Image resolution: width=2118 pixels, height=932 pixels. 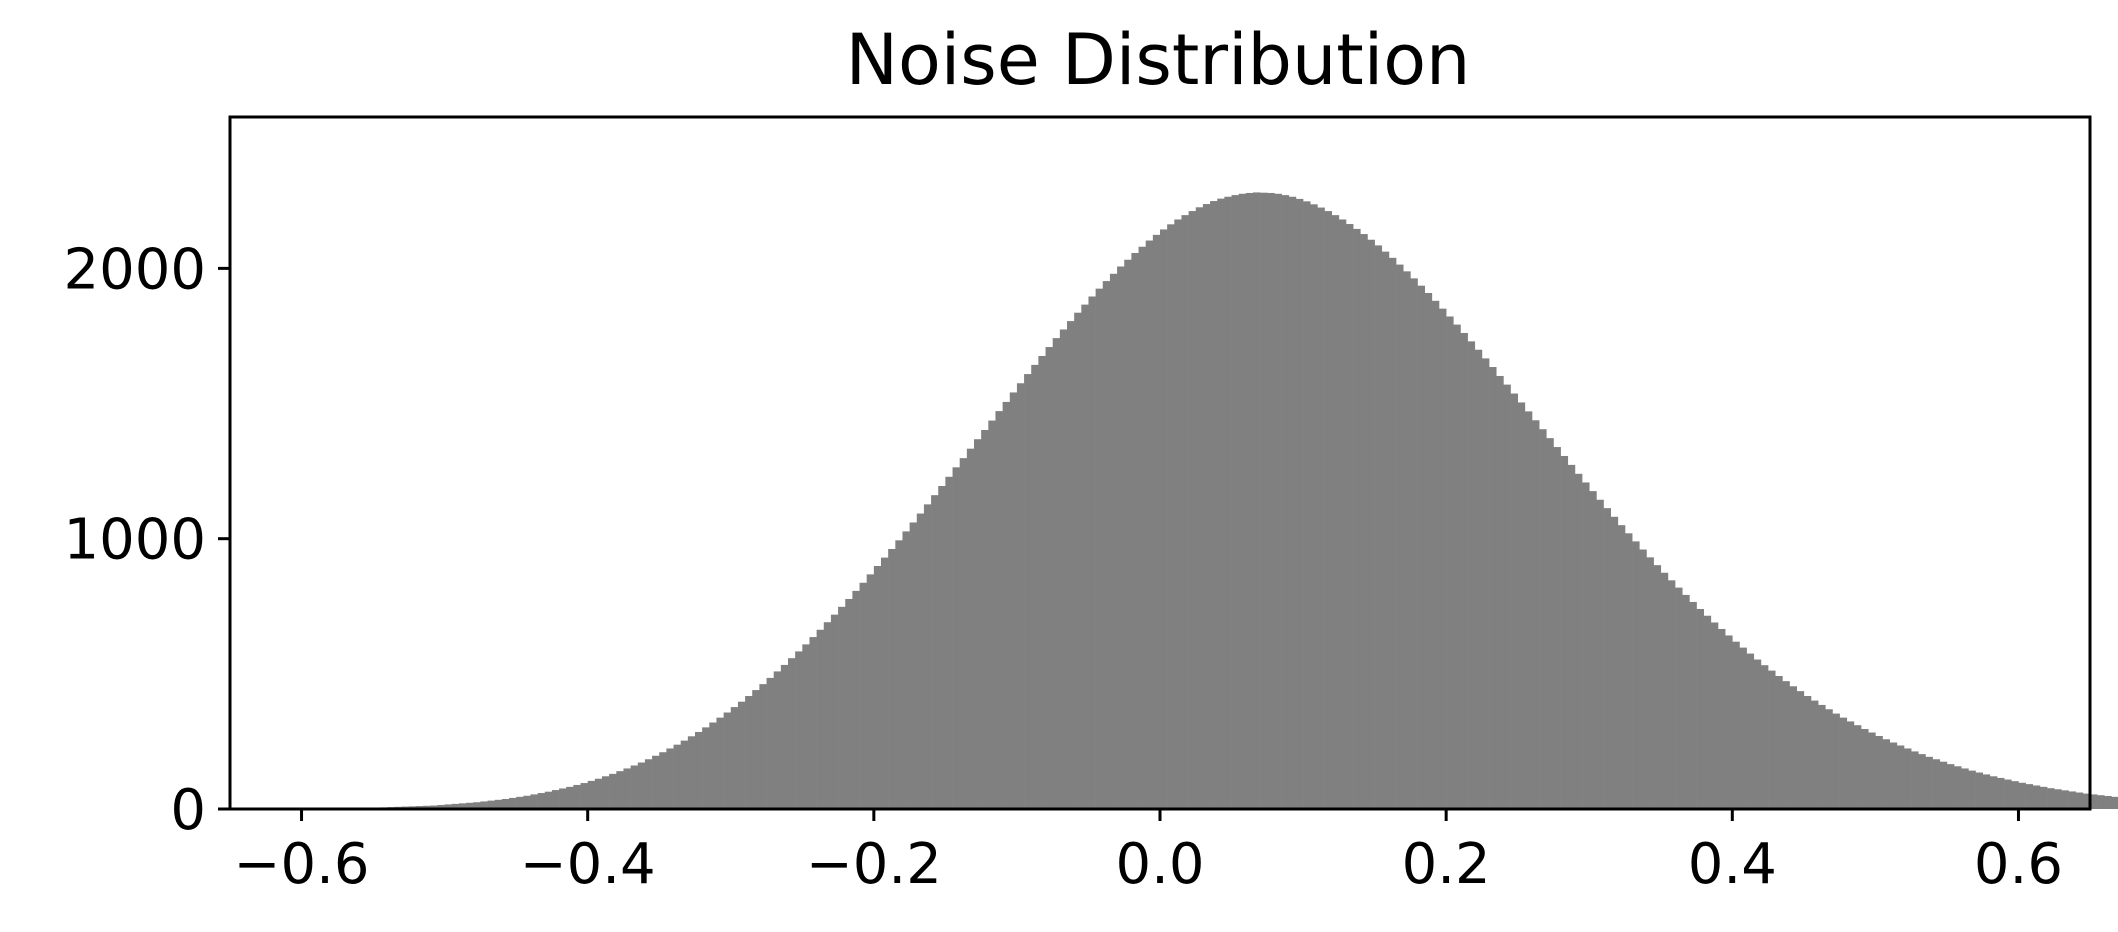 I want to click on y-axis: 0 1000 2000, so click(x=146, y=540).